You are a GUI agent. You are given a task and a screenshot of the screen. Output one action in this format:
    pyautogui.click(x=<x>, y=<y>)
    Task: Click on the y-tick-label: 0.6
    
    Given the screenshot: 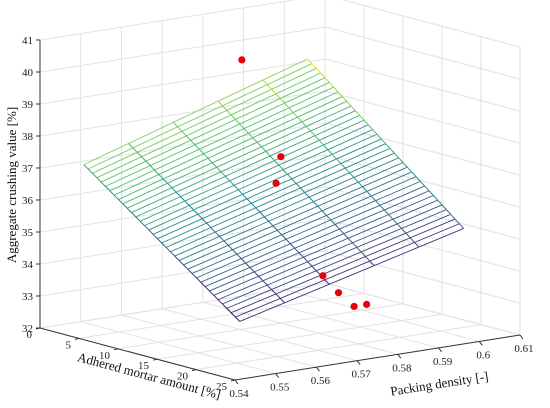 What is the action you would take?
    pyautogui.click(x=483, y=355)
    